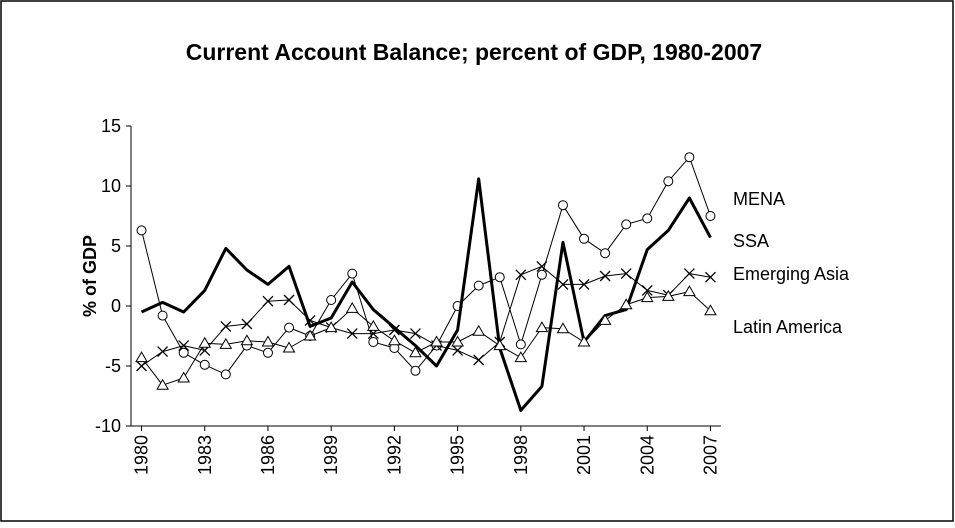  I want to click on x-tick-label: 1983, so click(205, 455).